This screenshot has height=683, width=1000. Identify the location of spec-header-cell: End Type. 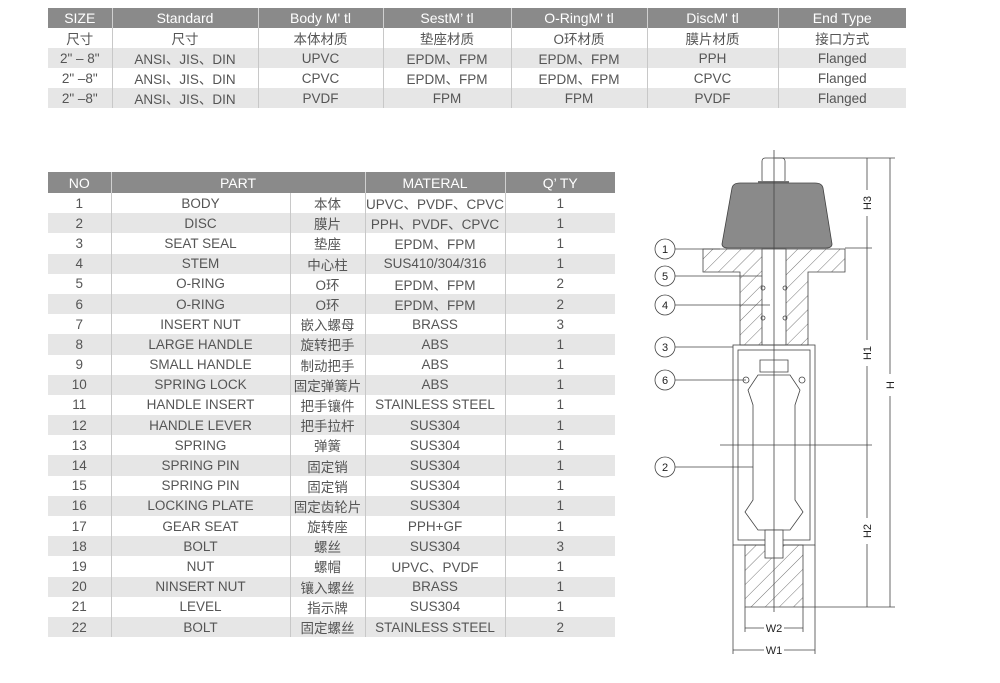
(842, 18).